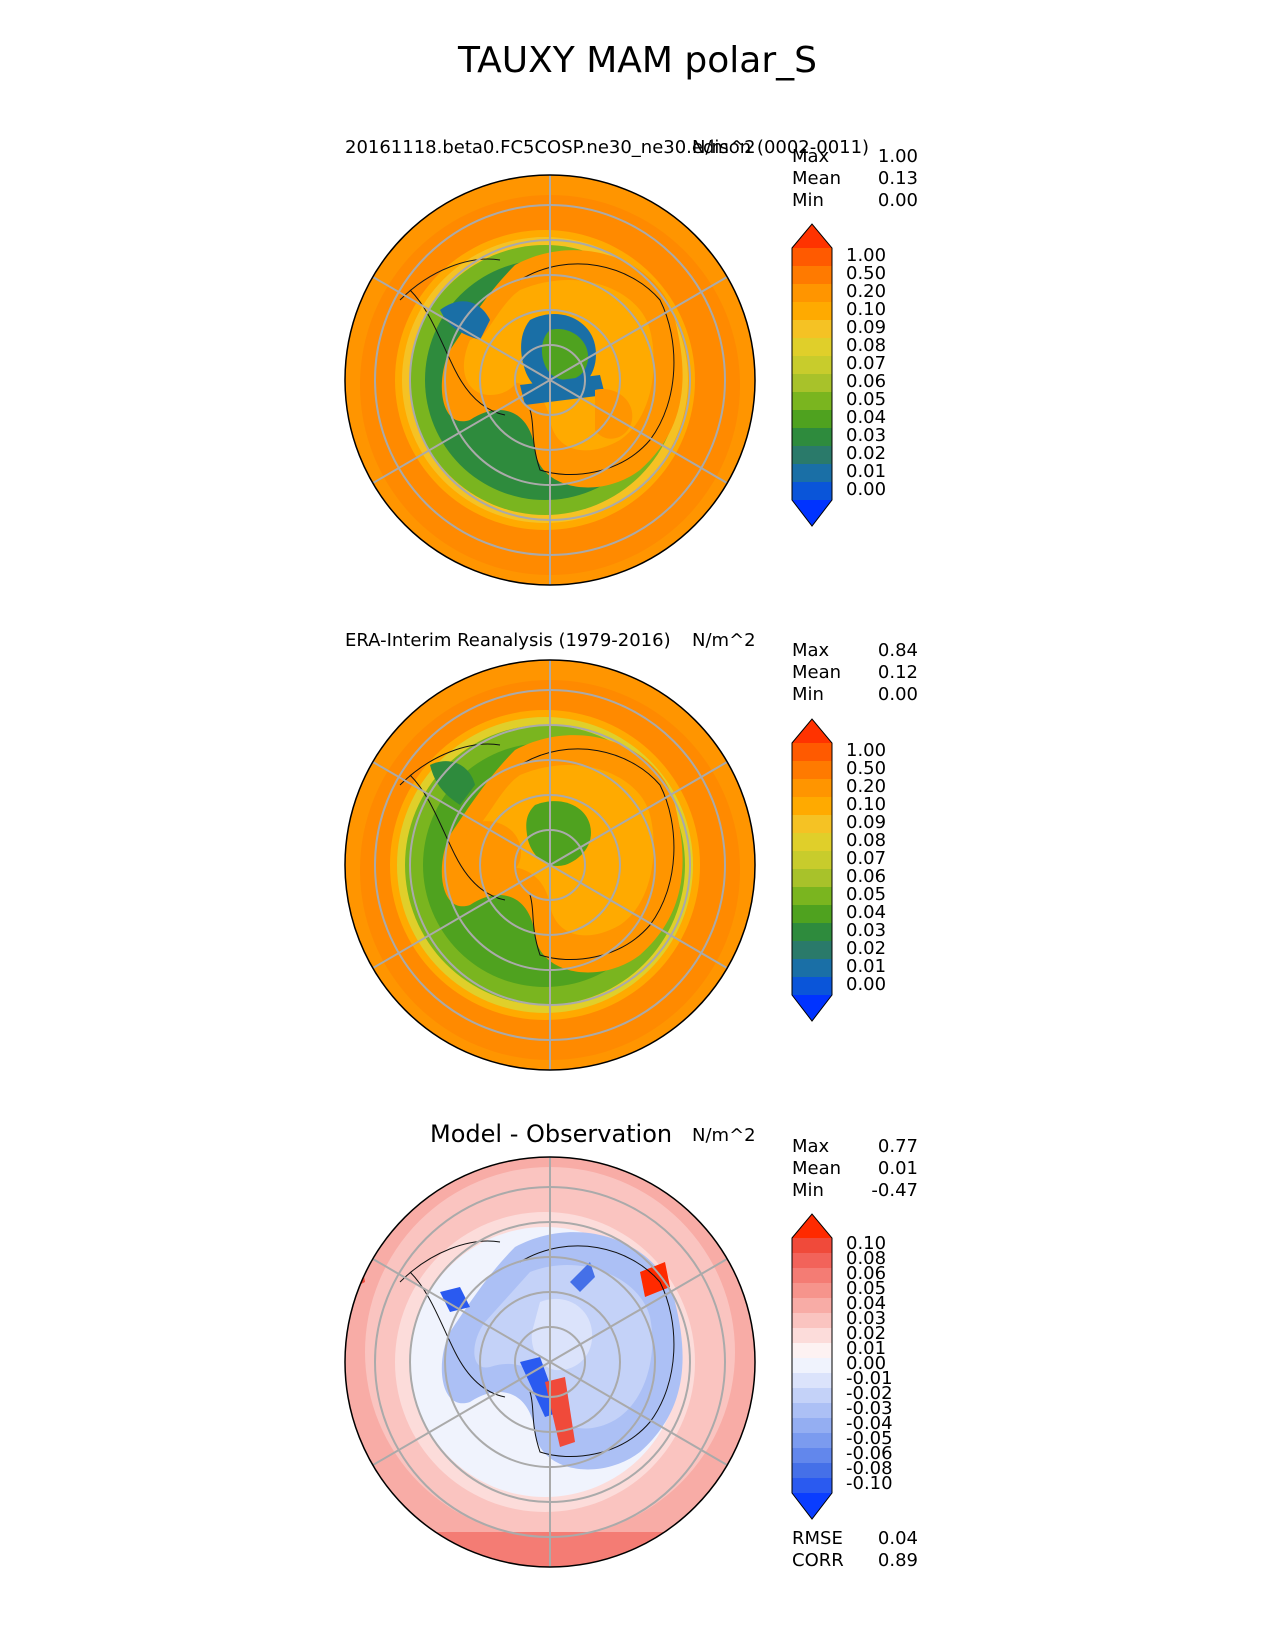  I want to click on stat-value-min: -0.47, so click(894, 1190).